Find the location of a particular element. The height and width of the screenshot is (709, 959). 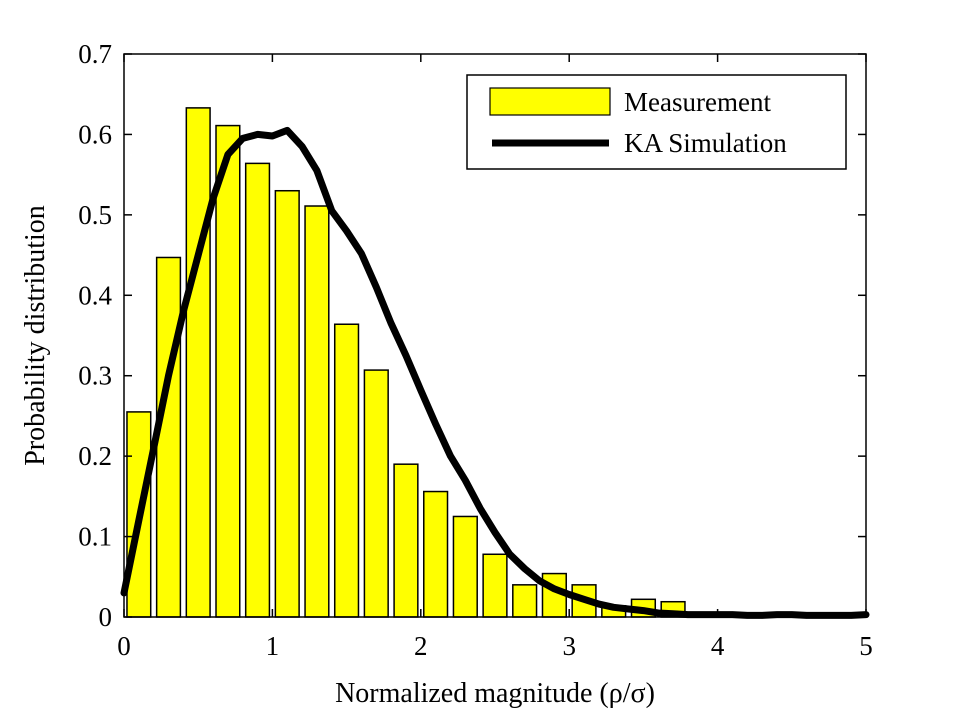

y-tick-label-3: 0.3 is located at coordinates (95, 376).